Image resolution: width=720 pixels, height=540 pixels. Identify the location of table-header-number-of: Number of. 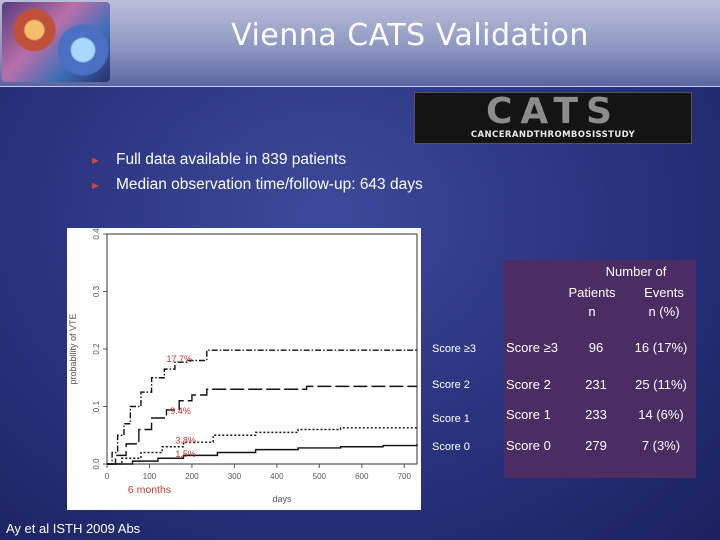
(636, 271).